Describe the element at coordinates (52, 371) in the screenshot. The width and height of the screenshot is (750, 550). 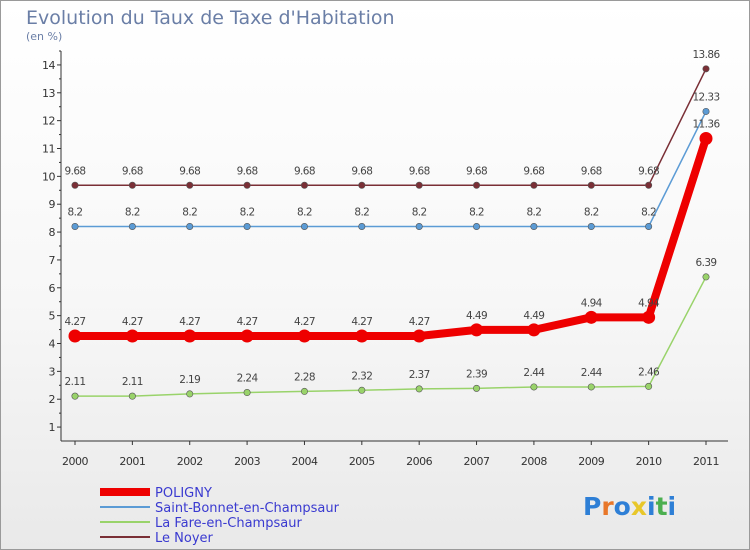
I see `y-tick-label: 3` at that location.